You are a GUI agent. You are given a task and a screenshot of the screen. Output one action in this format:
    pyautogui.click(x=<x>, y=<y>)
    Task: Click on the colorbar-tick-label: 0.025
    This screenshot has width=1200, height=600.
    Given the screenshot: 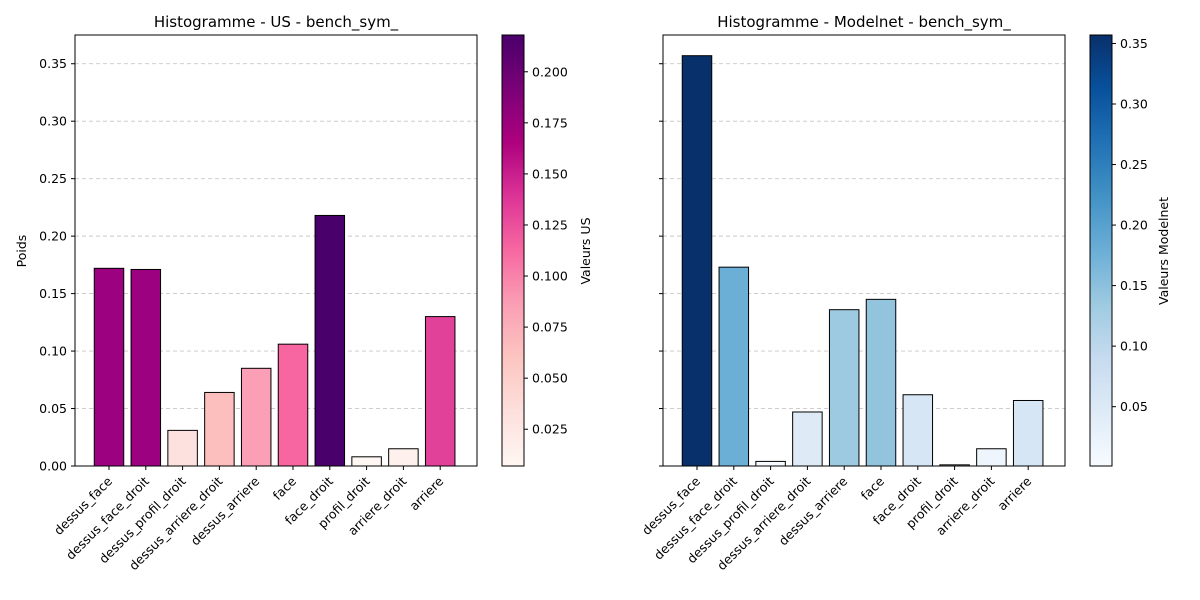 What is the action you would take?
    pyautogui.click(x=550, y=429)
    